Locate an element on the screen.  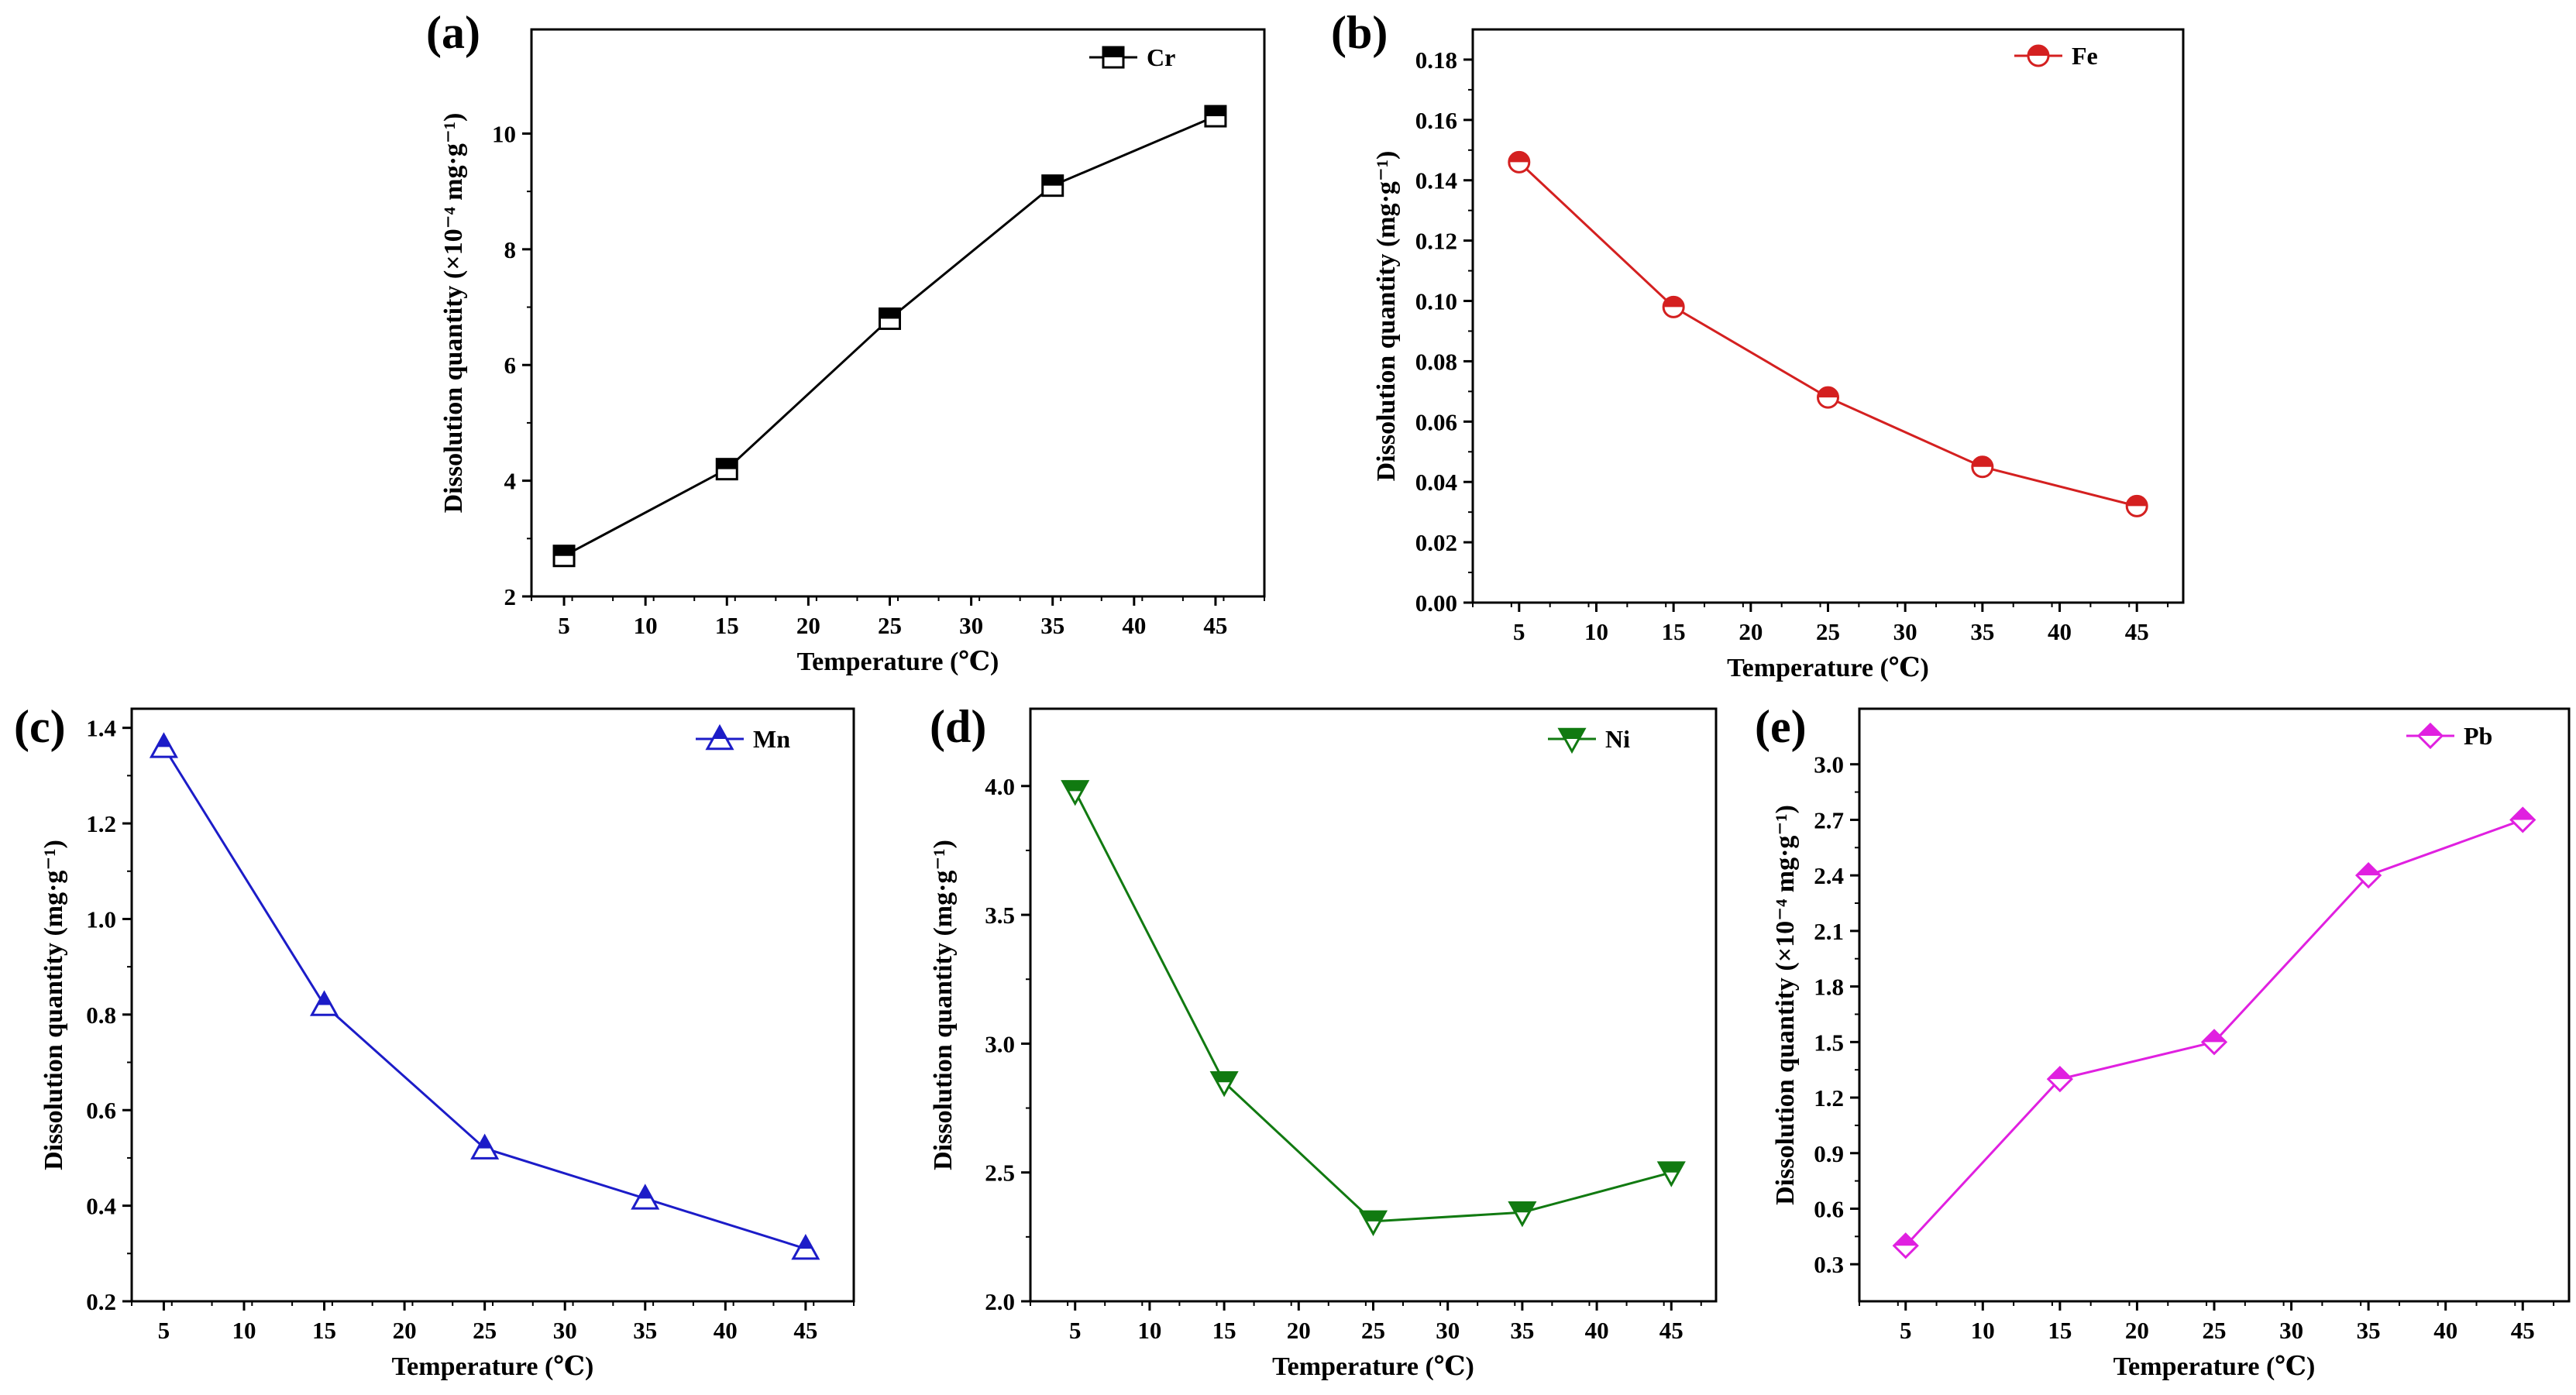
panel-label: (a) is located at coordinates (453, 32).